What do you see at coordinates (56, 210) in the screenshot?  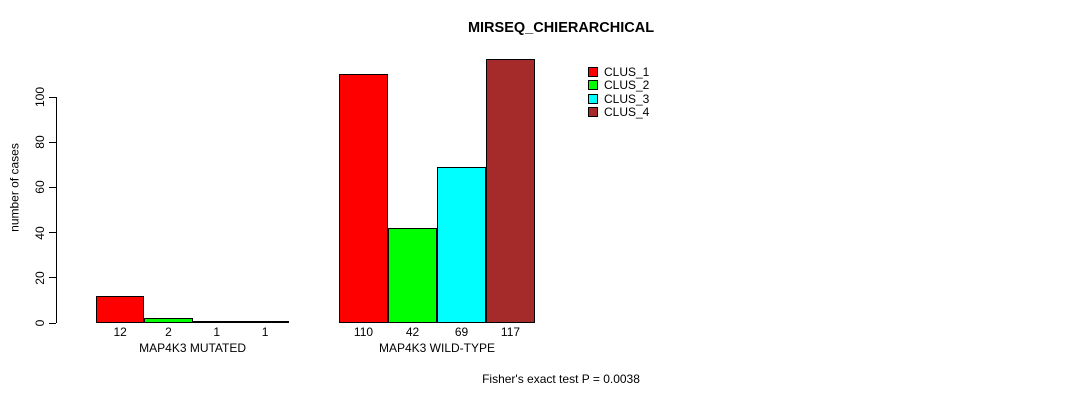 I see `y-axis-line` at bounding box center [56, 210].